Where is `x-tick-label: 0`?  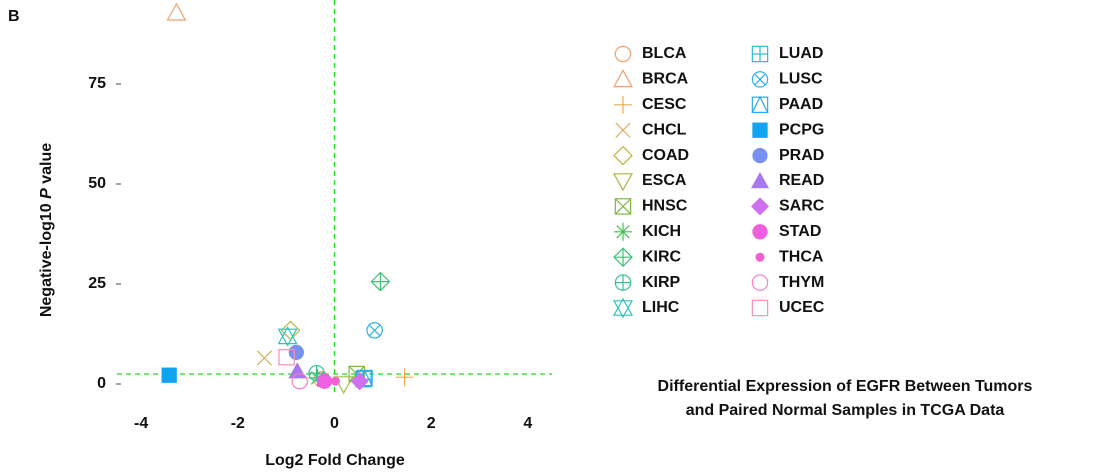 x-tick-label: 0 is located at coordinates (334, 423).